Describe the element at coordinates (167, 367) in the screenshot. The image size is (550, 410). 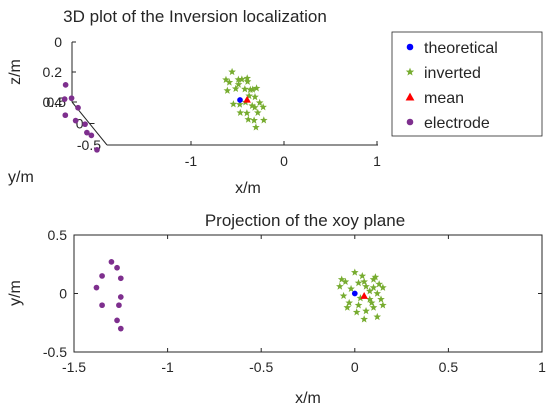
I see `x-tick-label-2d: -1` at that location.